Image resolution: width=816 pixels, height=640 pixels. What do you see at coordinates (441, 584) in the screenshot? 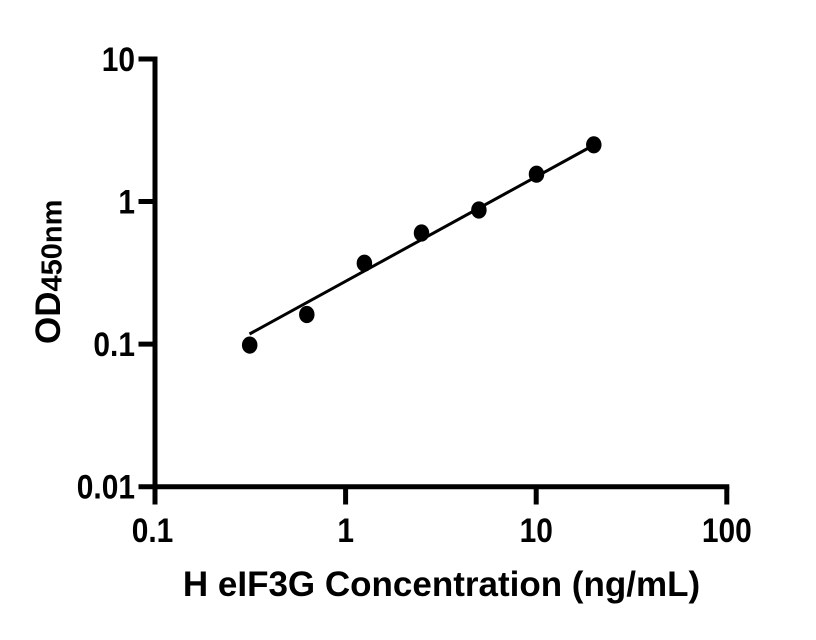
I see `svg-text: H eIF3G Concentration (ng/mL)` at bounding box center [441, 584].